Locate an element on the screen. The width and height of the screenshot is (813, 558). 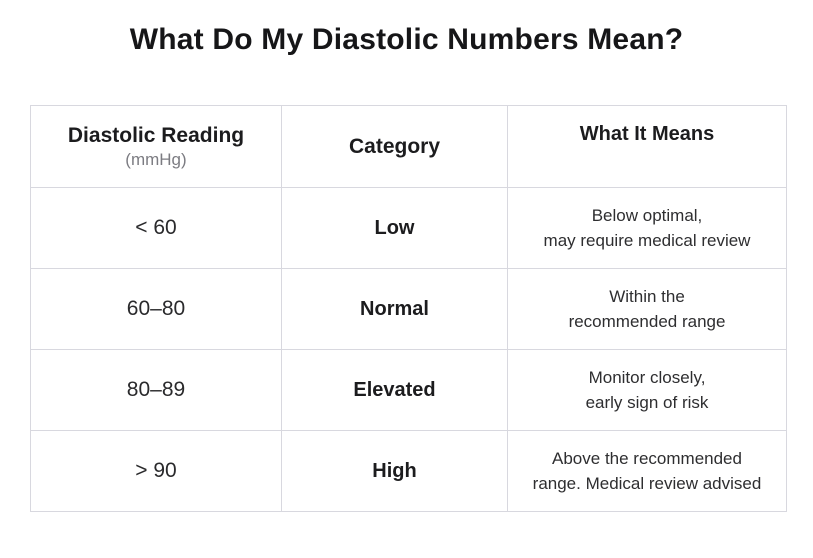
meaning-line: may require medical review is located at coordinates (647, 240).